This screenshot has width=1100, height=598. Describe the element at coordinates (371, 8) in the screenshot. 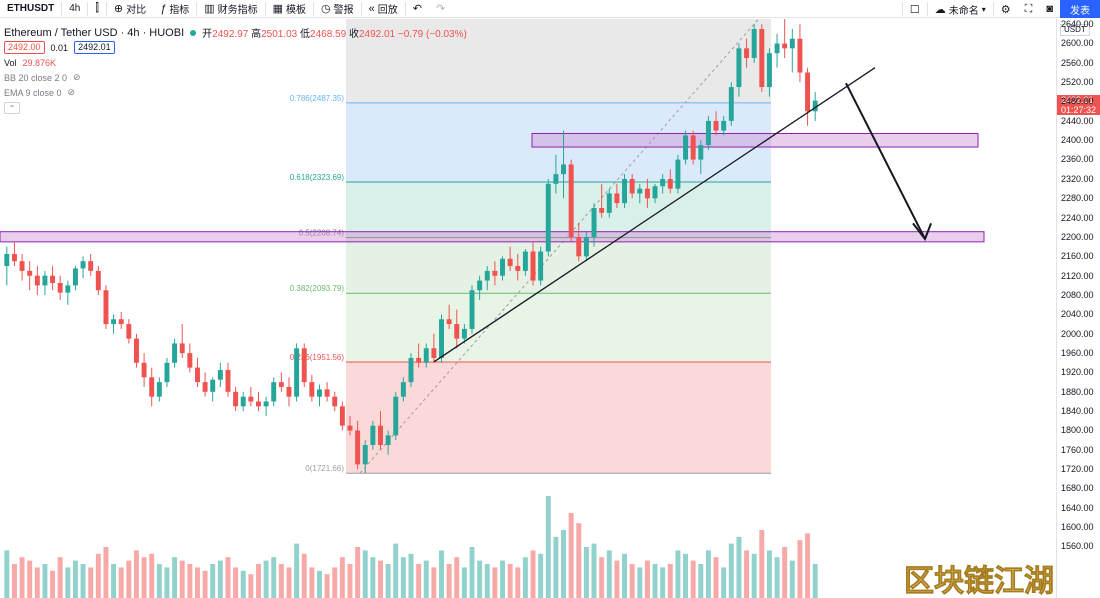

I see `rewind-icon: «` at that location.